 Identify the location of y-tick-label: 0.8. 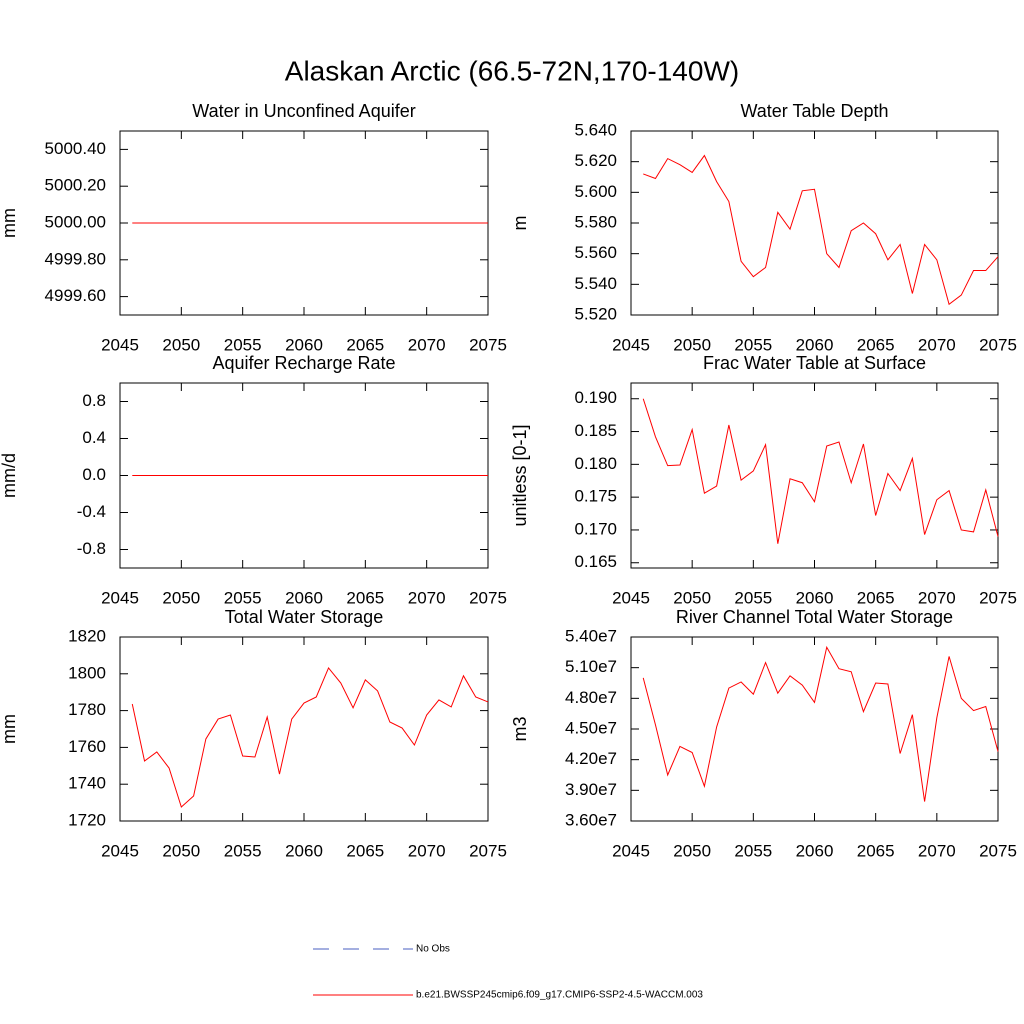
(94, 400).